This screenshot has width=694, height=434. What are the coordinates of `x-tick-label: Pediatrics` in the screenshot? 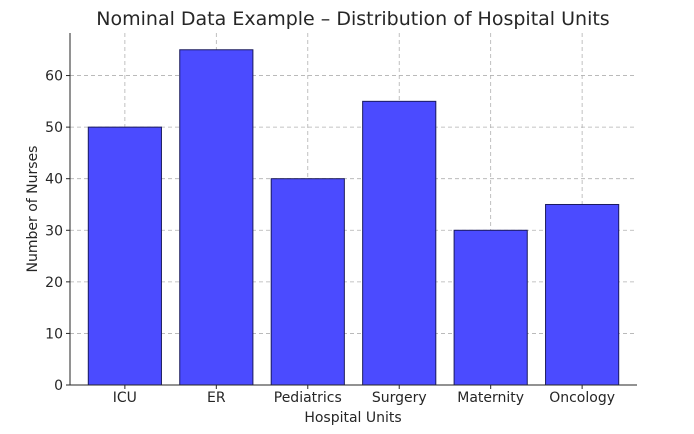 It's located at (308, 398).